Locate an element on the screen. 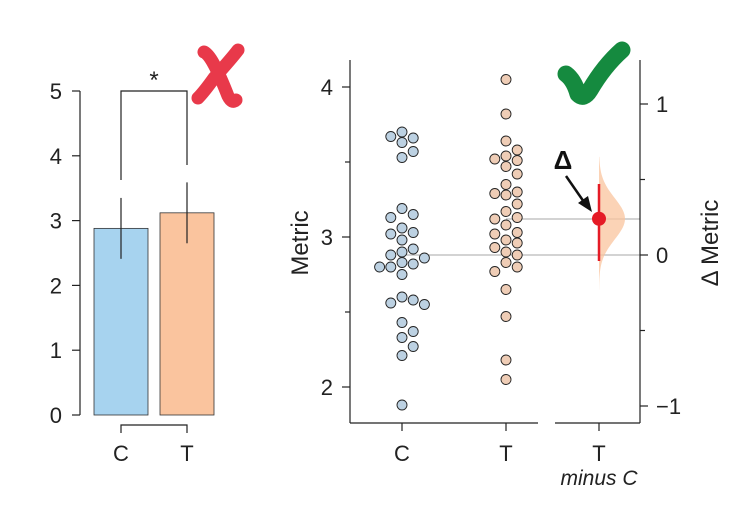 This screenshot has width=756, height=510. swarm-y-axis-label: Metric is located at coordinates (300, 242).